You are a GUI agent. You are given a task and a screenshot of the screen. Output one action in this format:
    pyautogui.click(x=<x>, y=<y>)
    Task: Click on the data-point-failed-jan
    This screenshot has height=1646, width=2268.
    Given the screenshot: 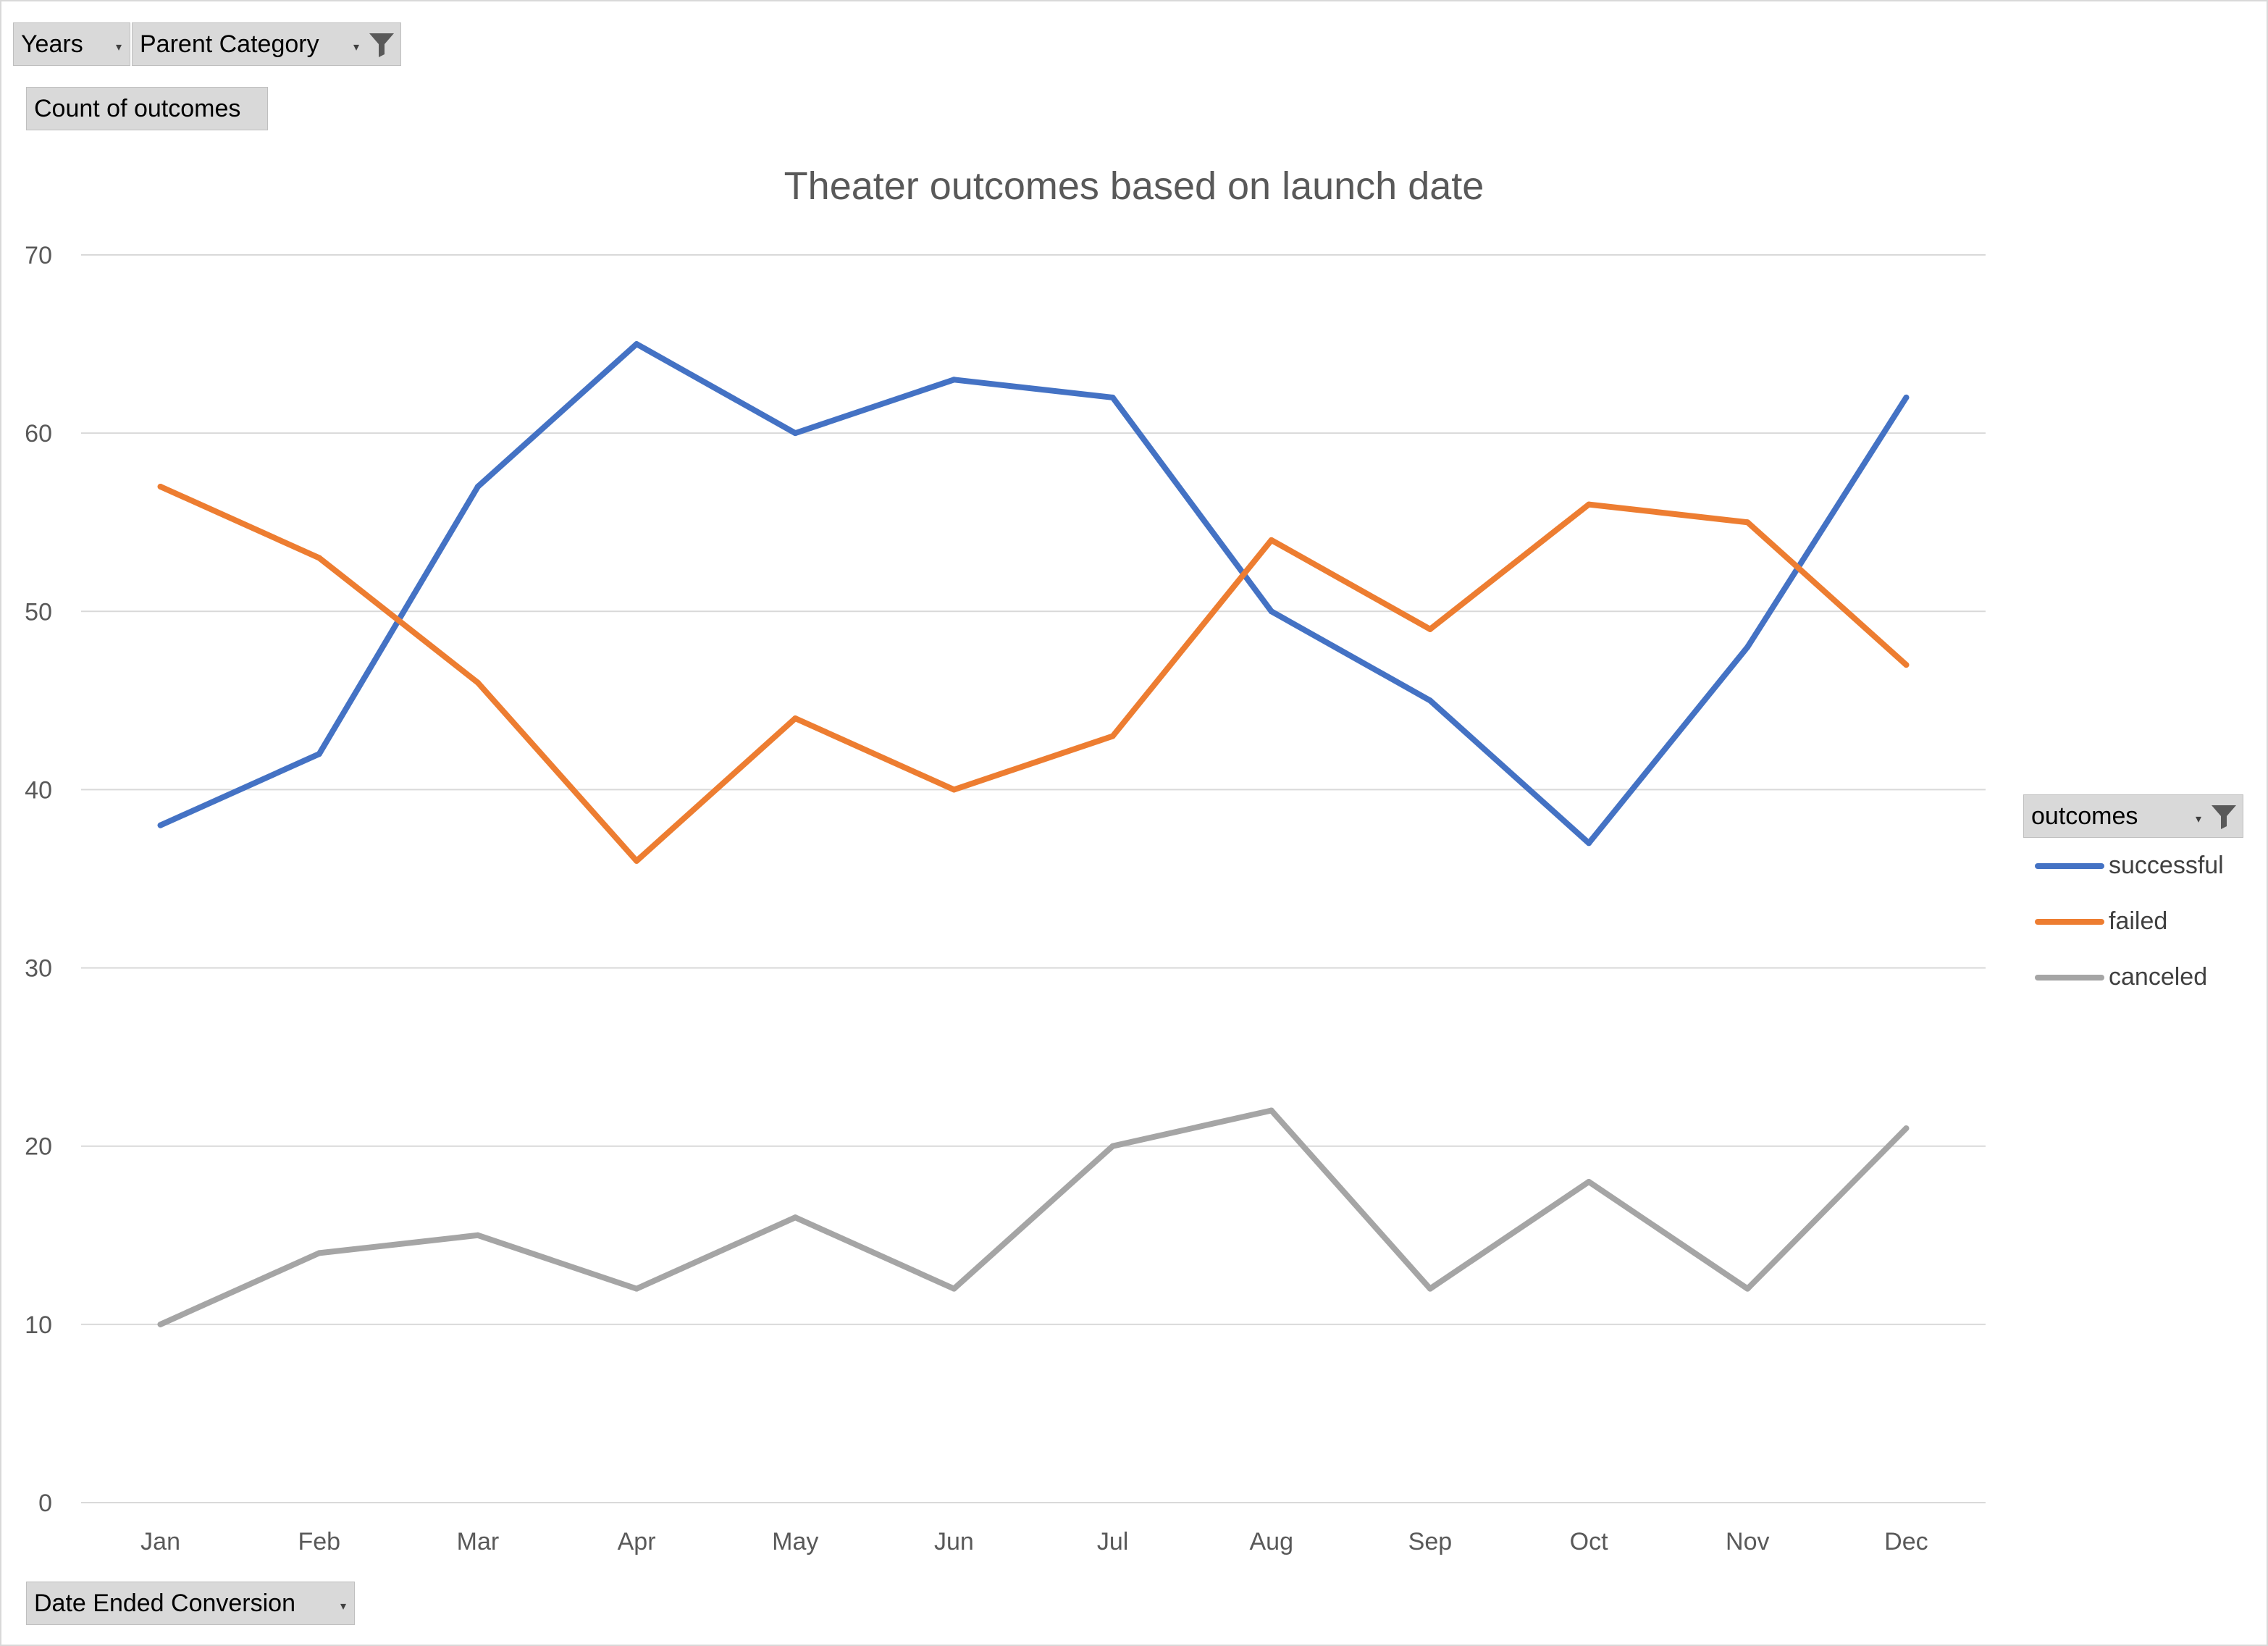 What is the action you would take?
    pyautogui.click(x=160, y=486)
    